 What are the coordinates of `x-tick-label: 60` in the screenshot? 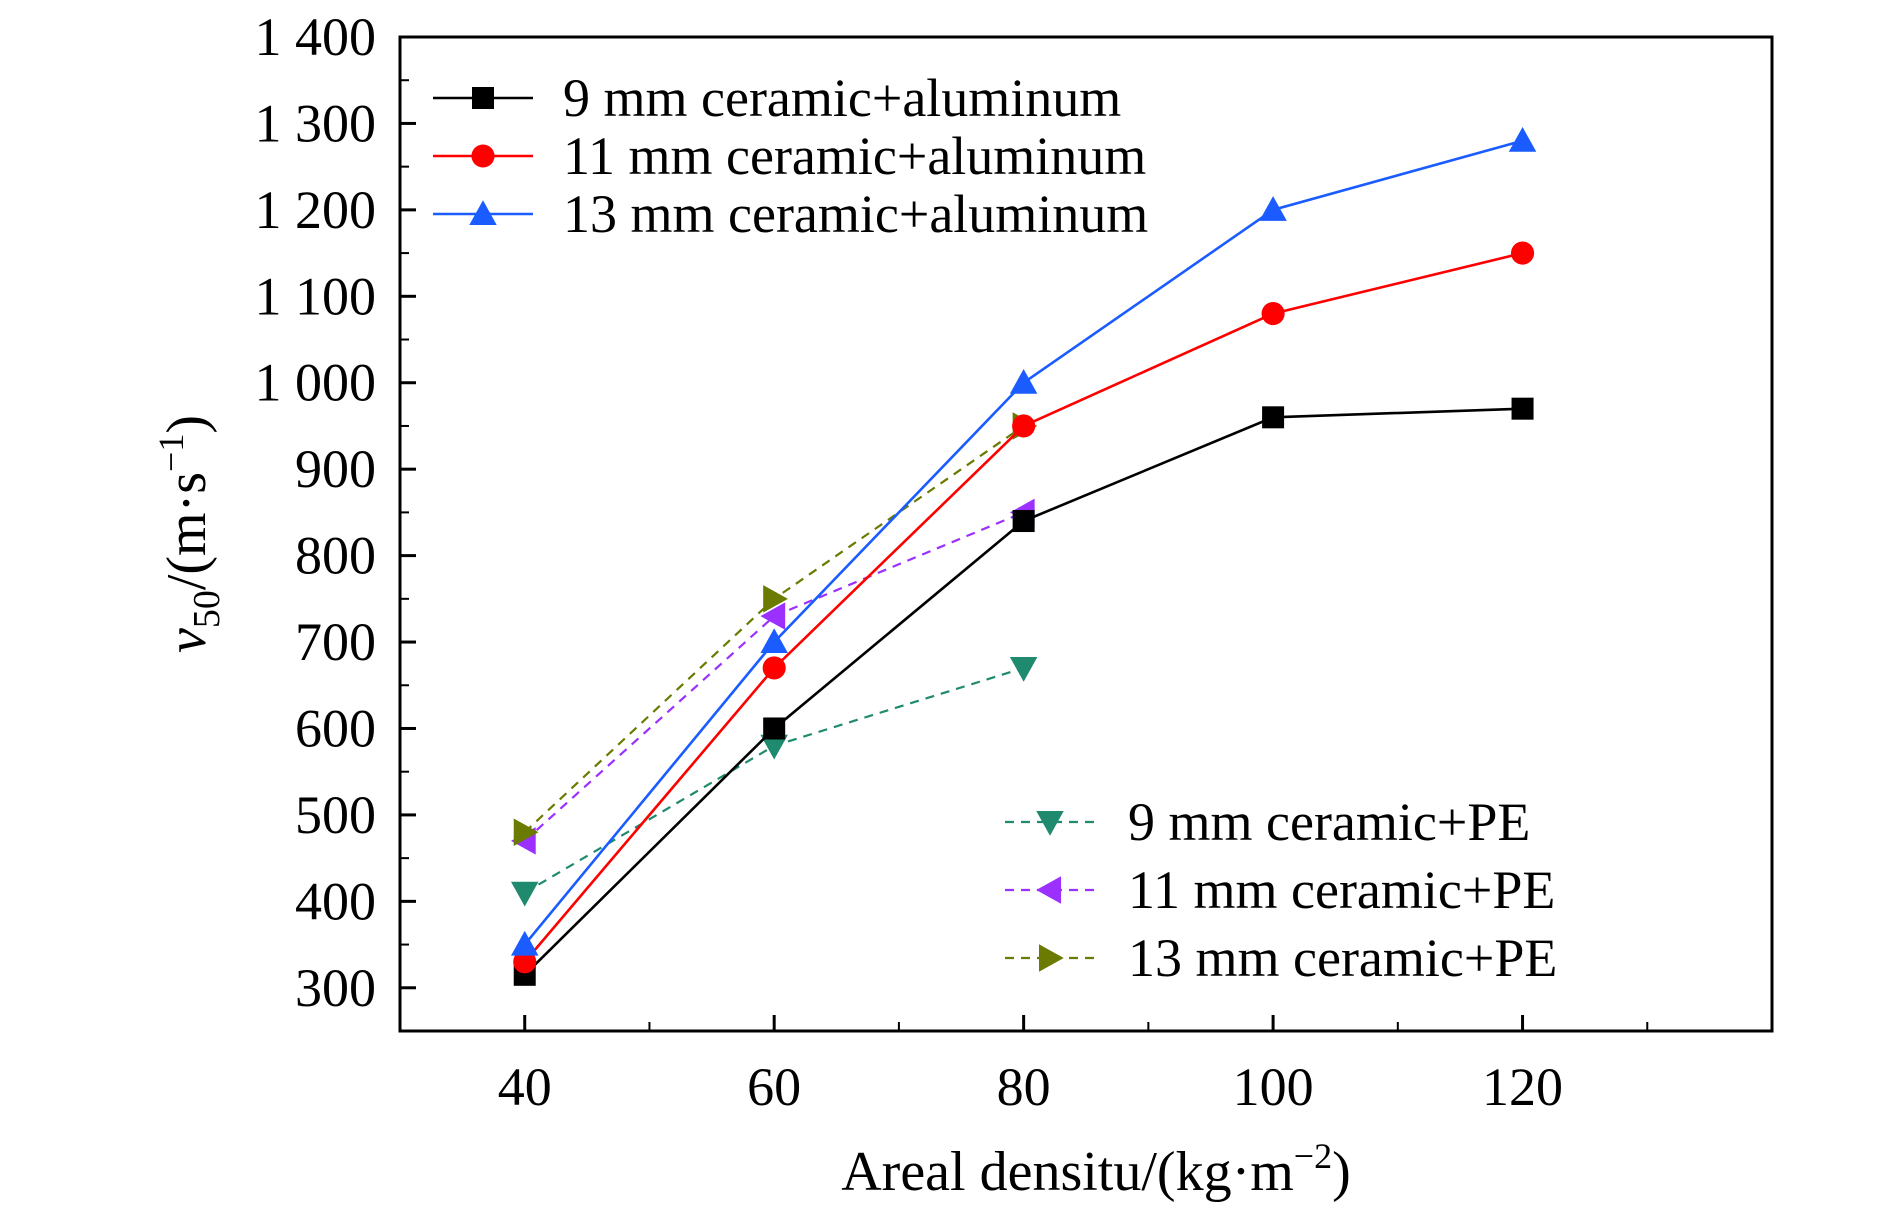 It's located at (774, 1087).